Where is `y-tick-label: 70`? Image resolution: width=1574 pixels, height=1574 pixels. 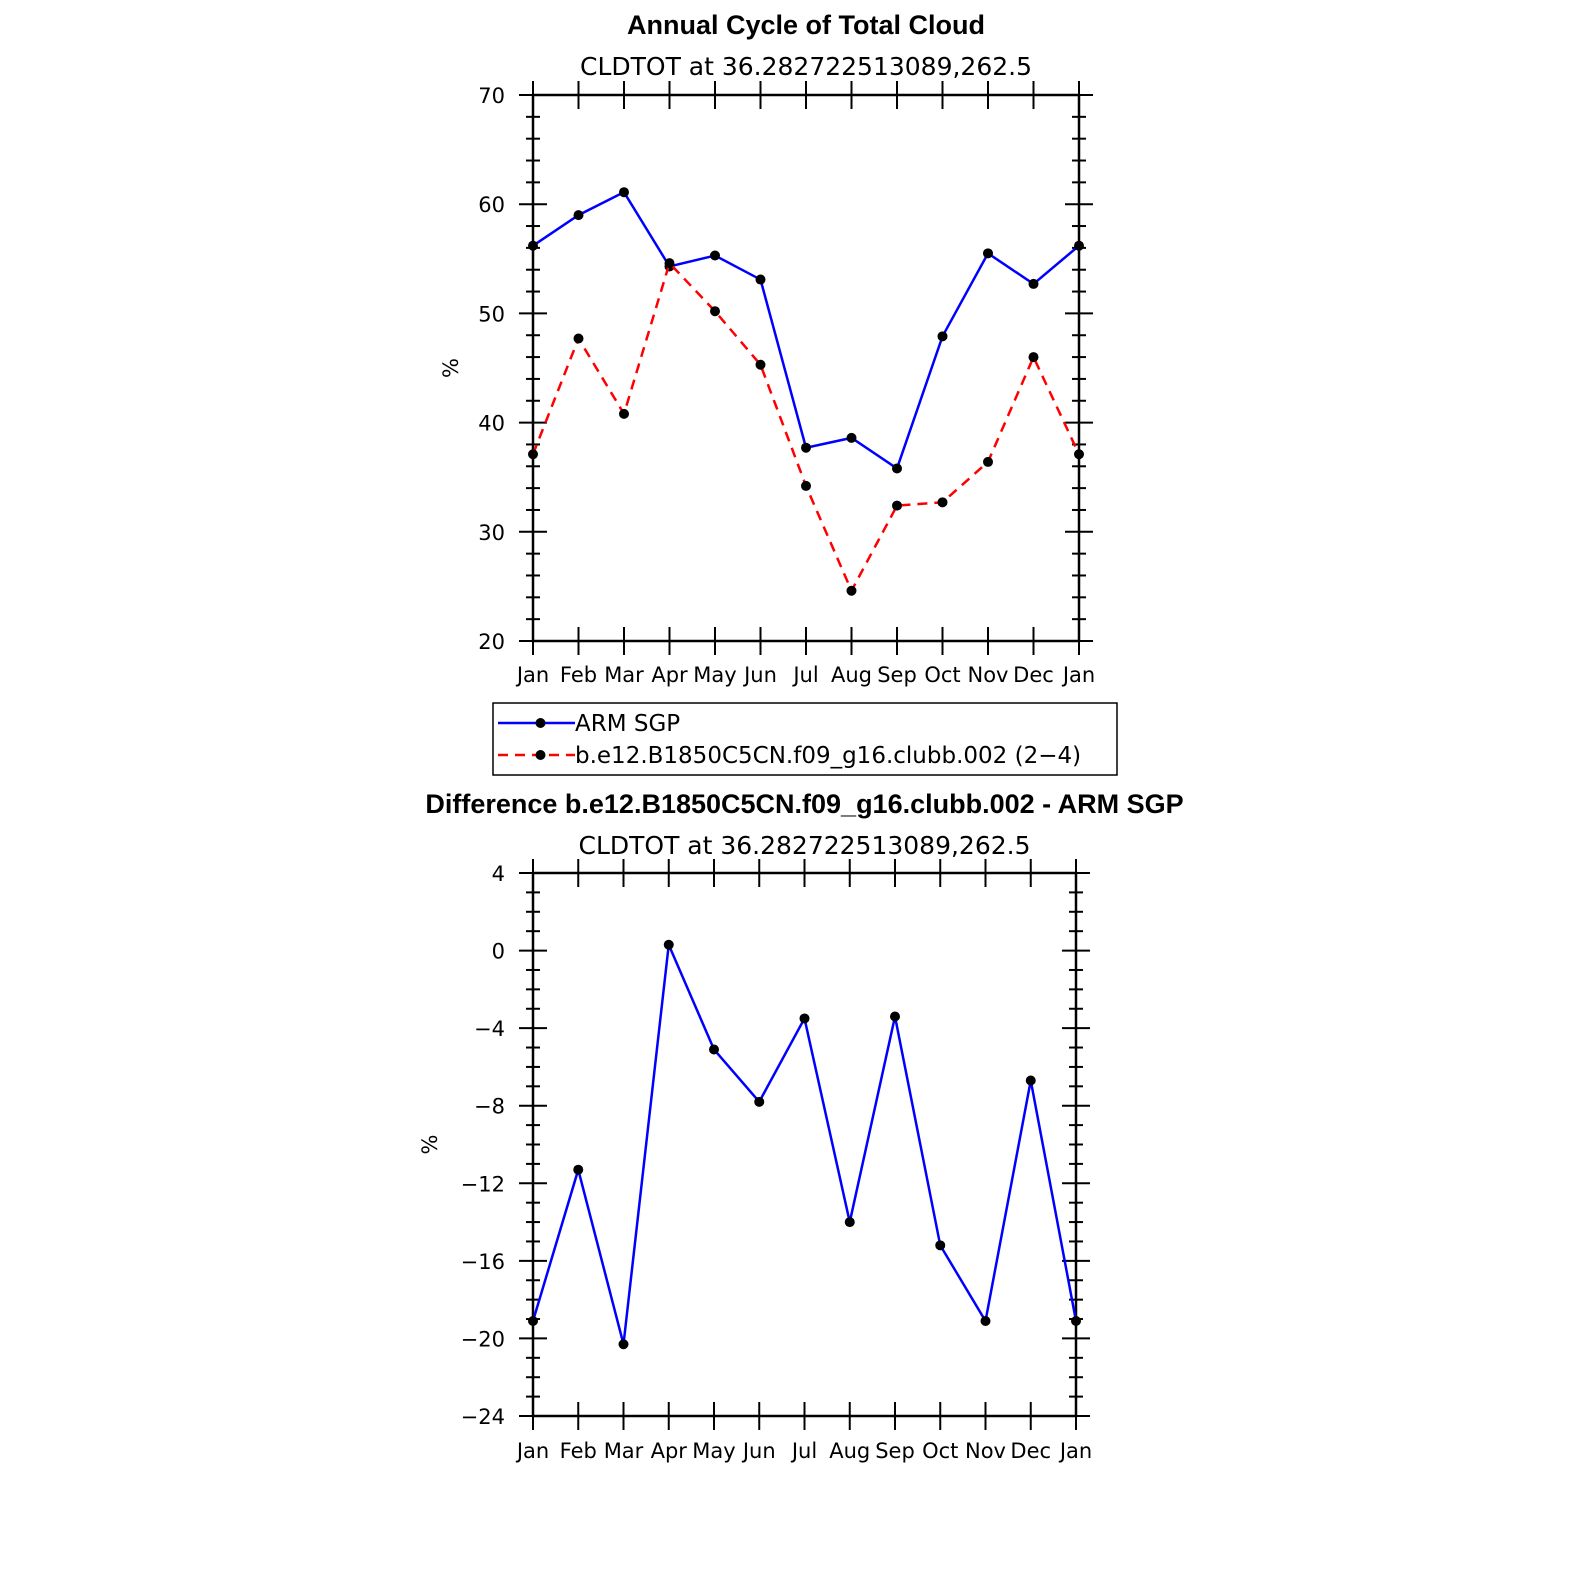 y-tick-label: 70 is located at coordinates (491, 96).